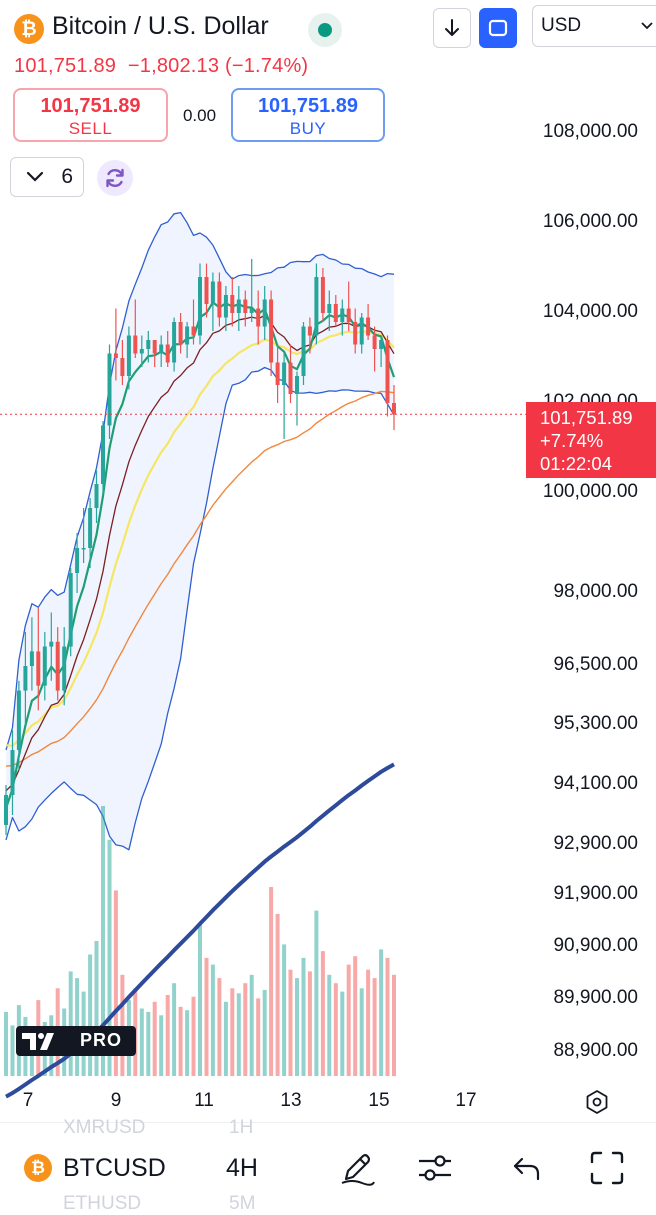 The width and height of the screenshot is (656, 1215). What do you see at coordinates (200, 941) in the screenshot?
I see `volume-bars` at bounding box center [200, 941].